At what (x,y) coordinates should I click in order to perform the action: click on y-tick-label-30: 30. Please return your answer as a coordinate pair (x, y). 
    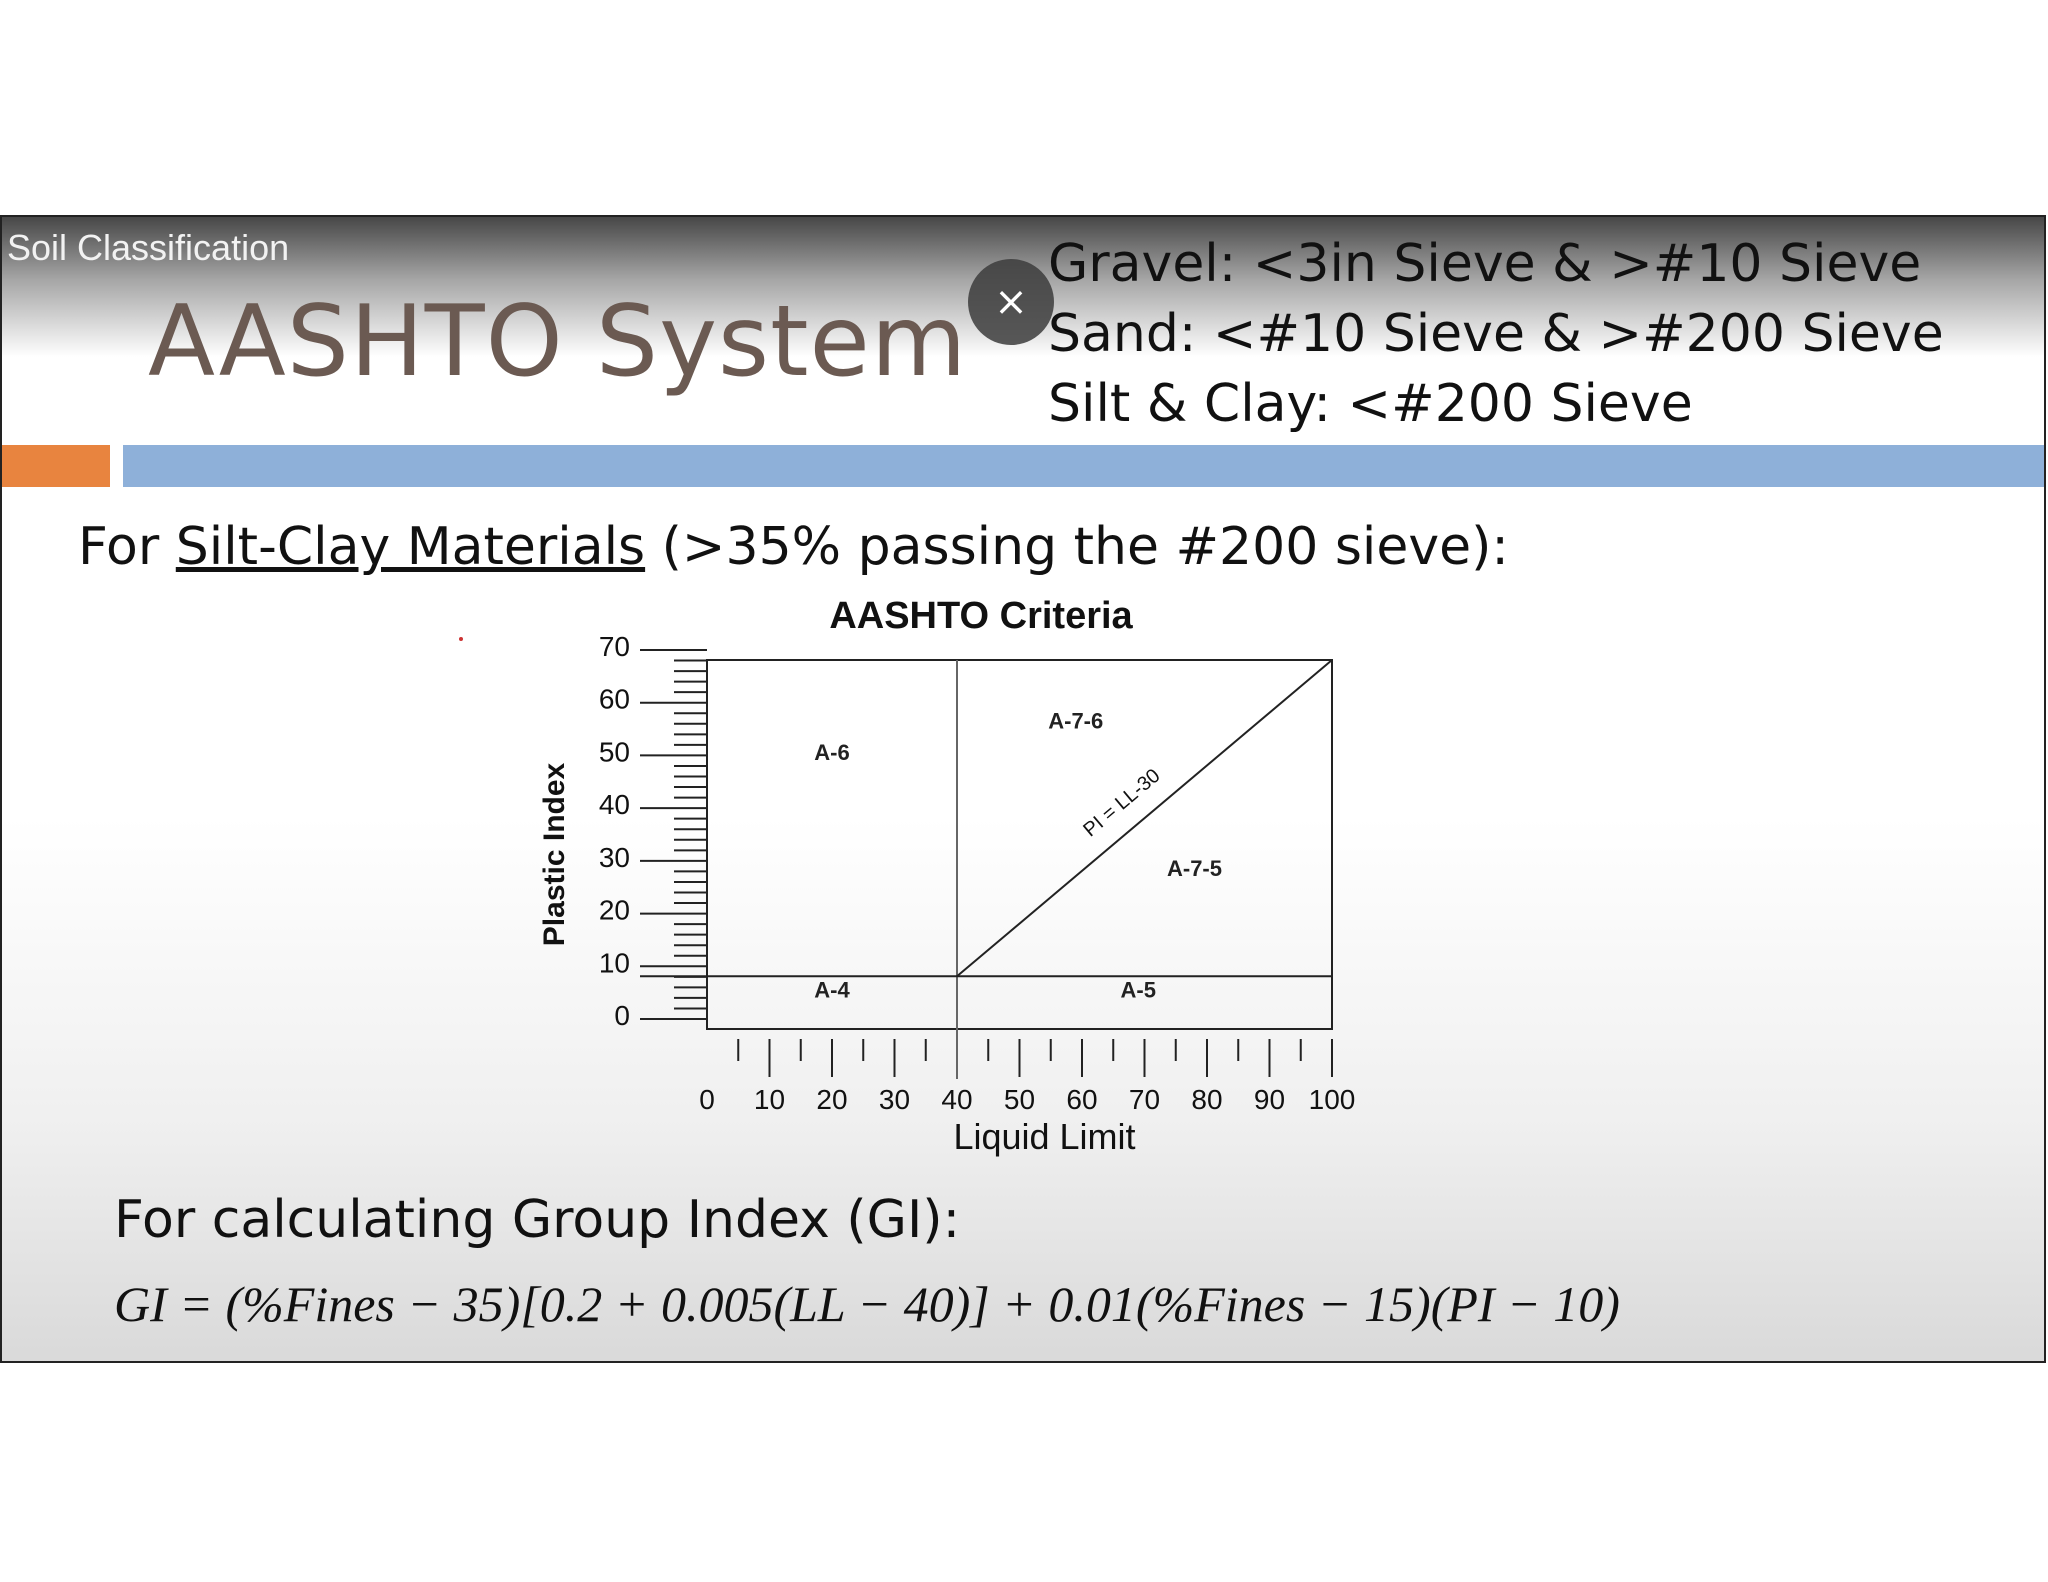
    Looking at the image, I should click on (614, 857).